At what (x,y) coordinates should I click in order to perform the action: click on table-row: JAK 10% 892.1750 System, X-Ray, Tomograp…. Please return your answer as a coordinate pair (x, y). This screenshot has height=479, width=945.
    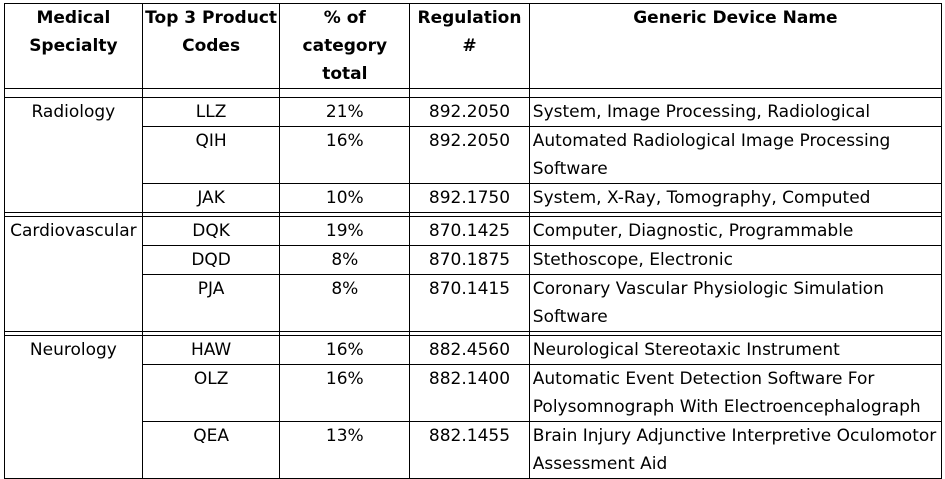
    Looking at the image, I should click on (474, 198).